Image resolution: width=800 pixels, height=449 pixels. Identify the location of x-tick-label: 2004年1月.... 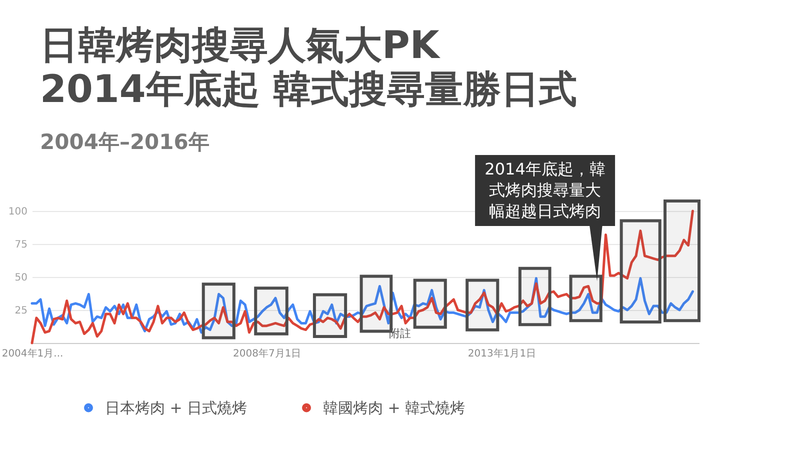
(33, 354).